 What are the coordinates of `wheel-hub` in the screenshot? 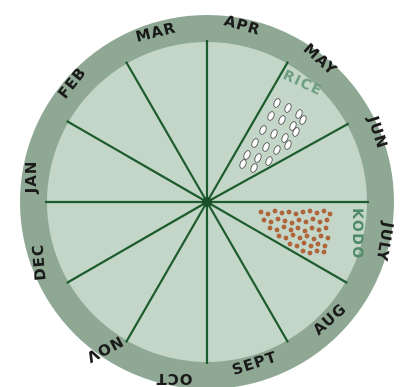 It's located at (207, 202).